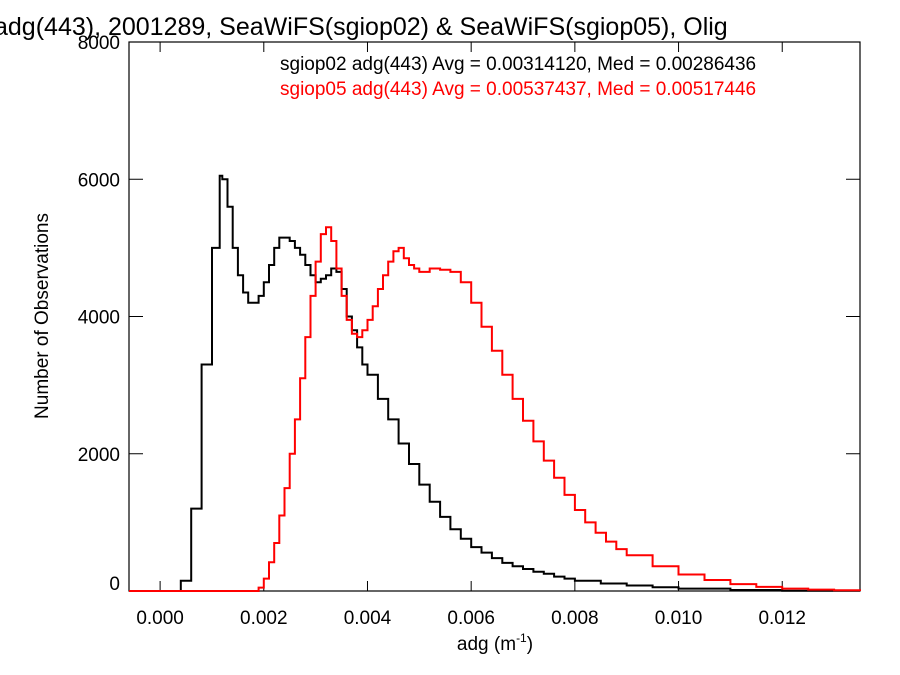 This screenshot has height=675, width=900. What do you see at coordinates (530, 644) in the screenshot?
I see `x-axis-label-close: )` at bounding box center [530, 644].